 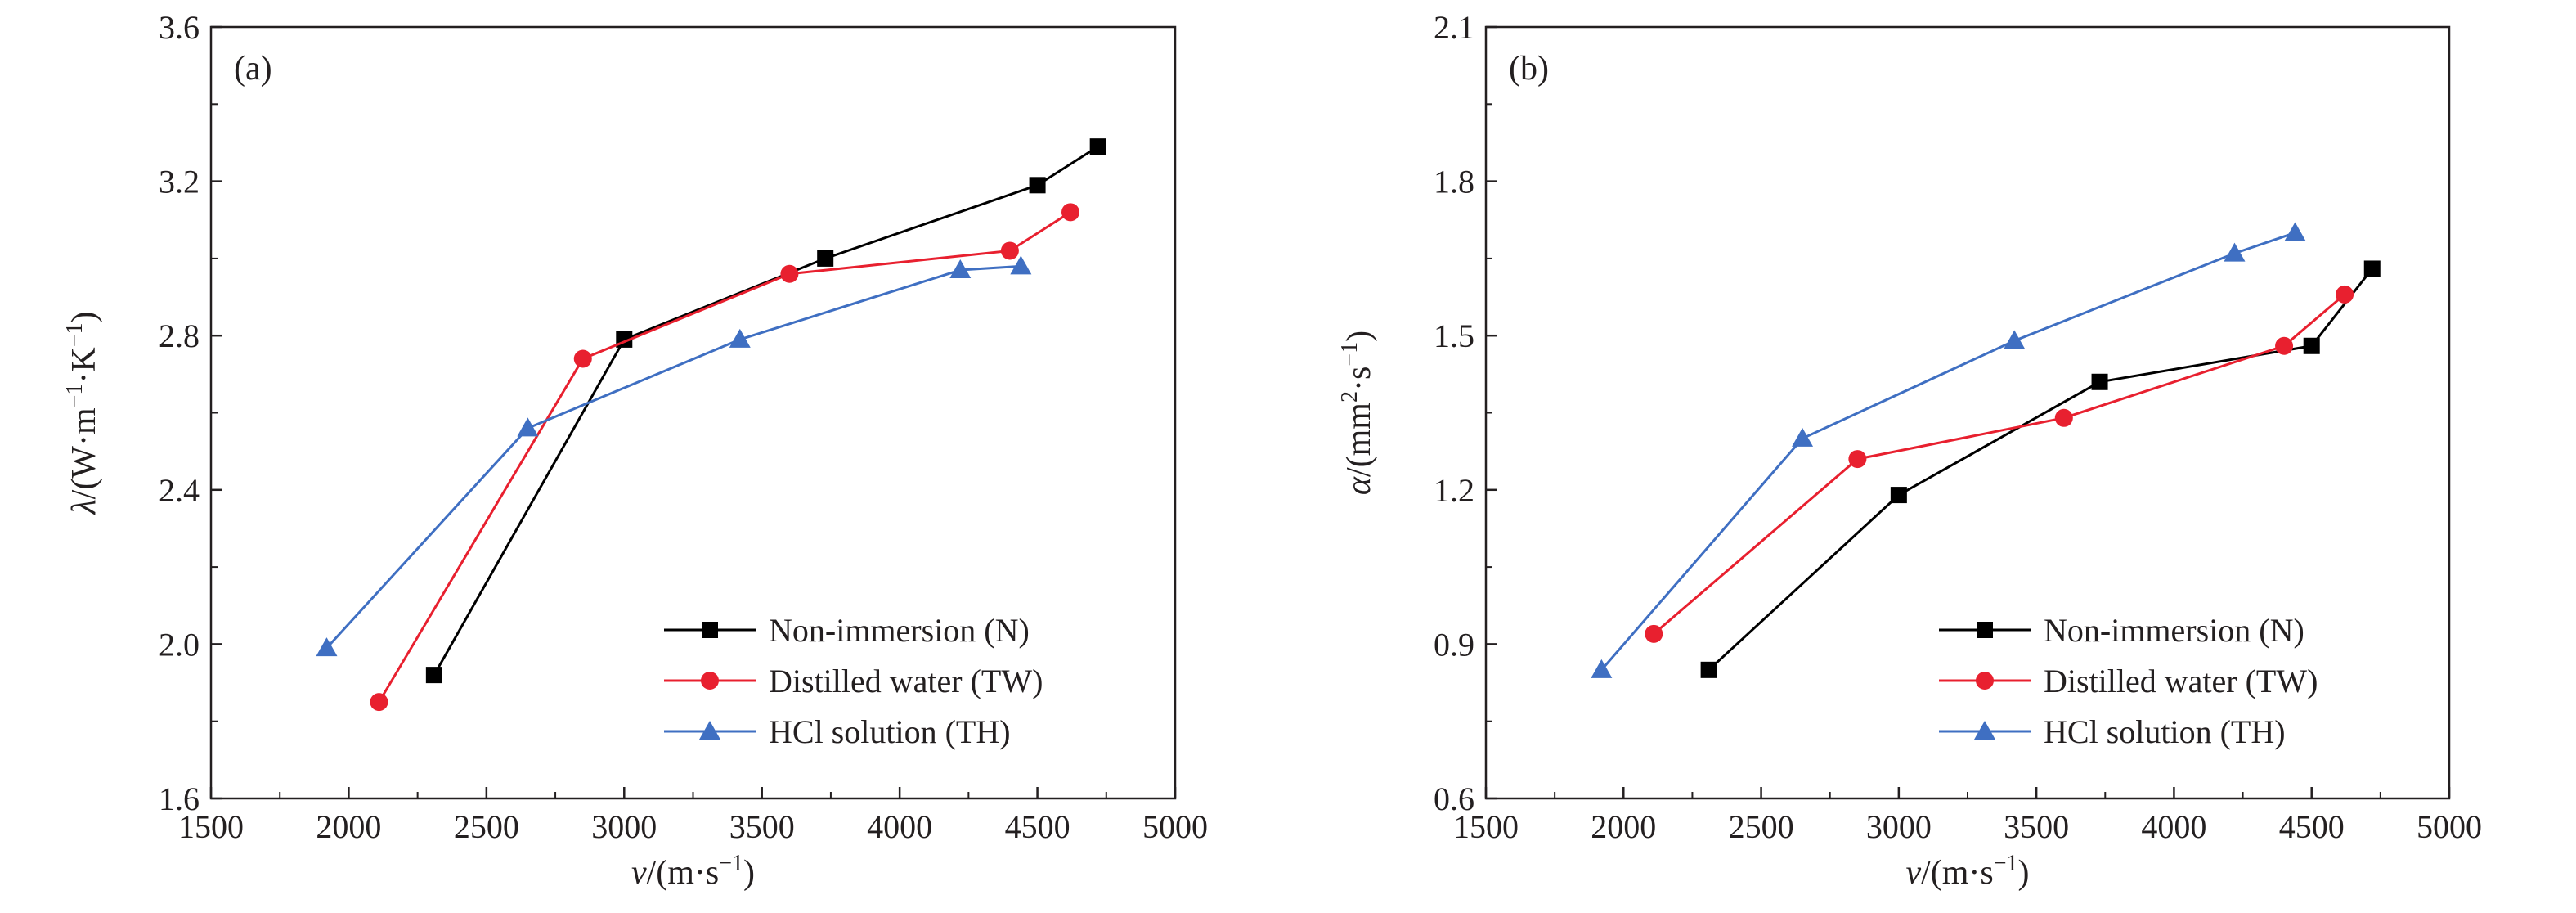 What do you see at coordinates (1529, 69) in the screenshot?
I see `panel-label: (b)` at bounding box center [1529, 69].